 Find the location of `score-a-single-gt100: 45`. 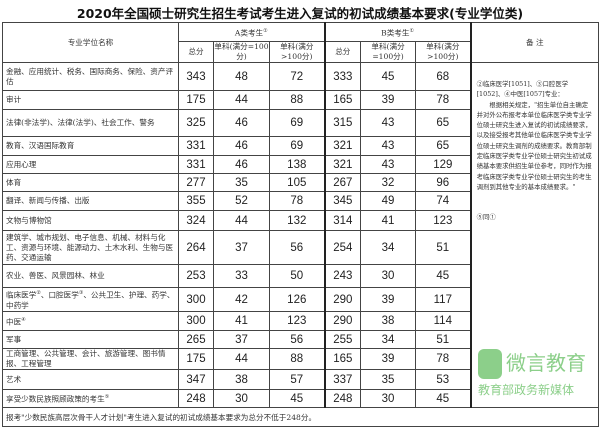

score-a-single-gt100: 45 is located at coordinates (297, 398).